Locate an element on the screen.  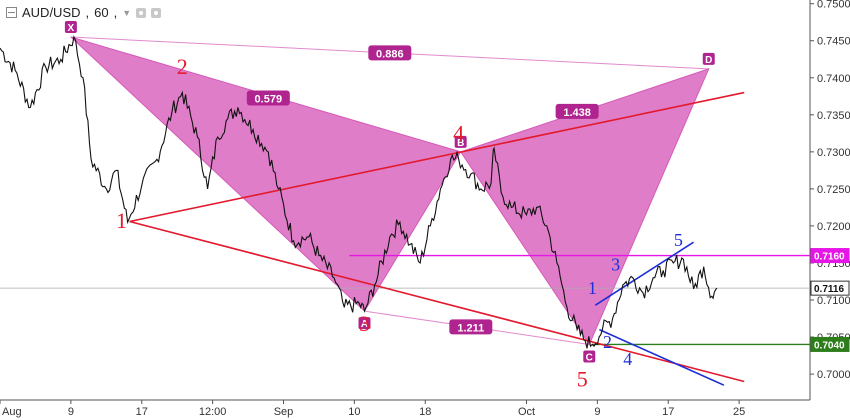
wave-label-red: 1 is located at coordinates (121, 220).